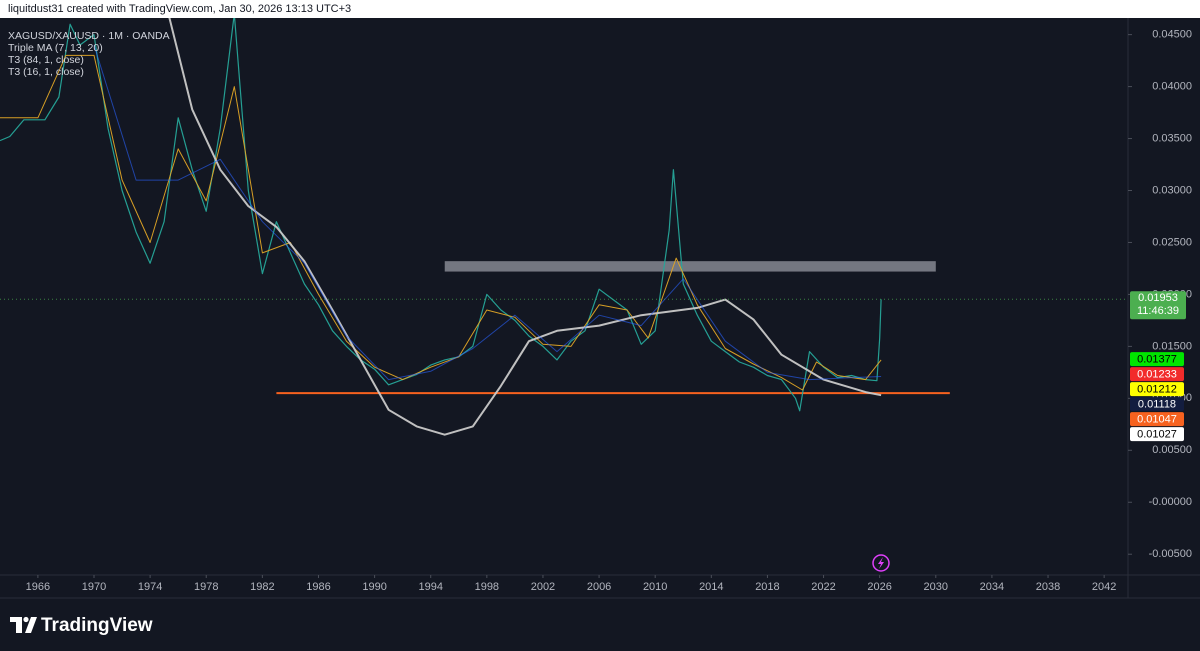 The image size is (1200, 651). I want to click on last-price-box, so click(1158, 305).